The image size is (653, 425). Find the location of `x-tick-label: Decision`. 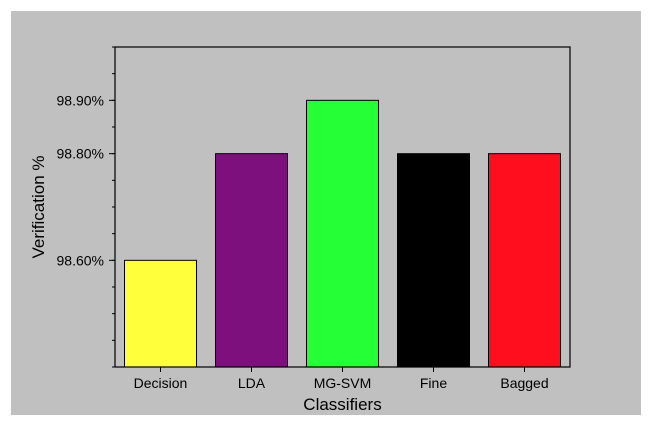

x-tick-label: Decision is located at coordinates (161, 383).